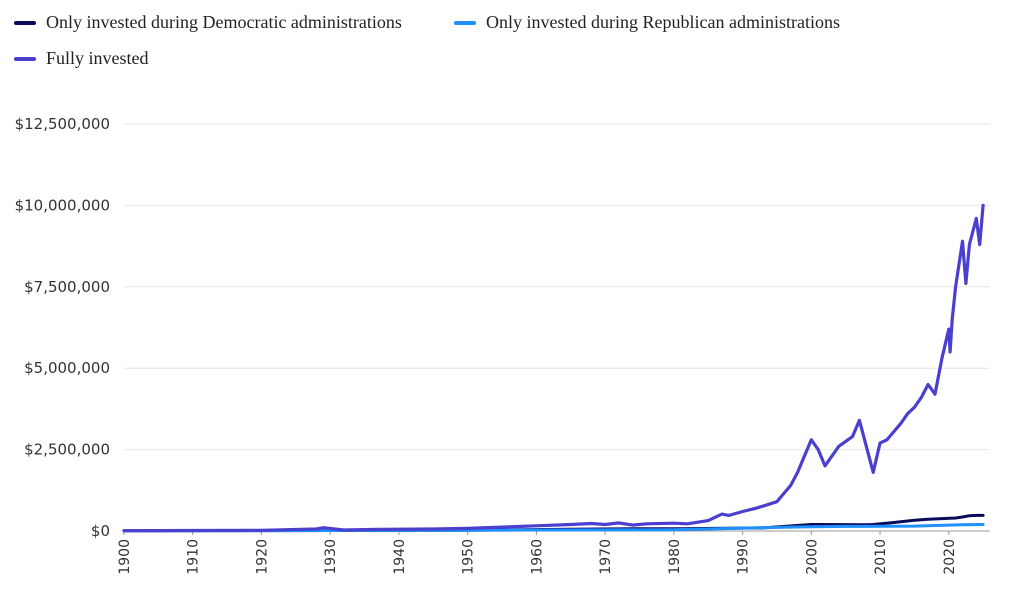 This screenshot has width=1024, height=611. What do you see at coordinates (262, 557) in the screenshot?
I see `x-tick-label-2: 1920` at bounding box center [262, 557].